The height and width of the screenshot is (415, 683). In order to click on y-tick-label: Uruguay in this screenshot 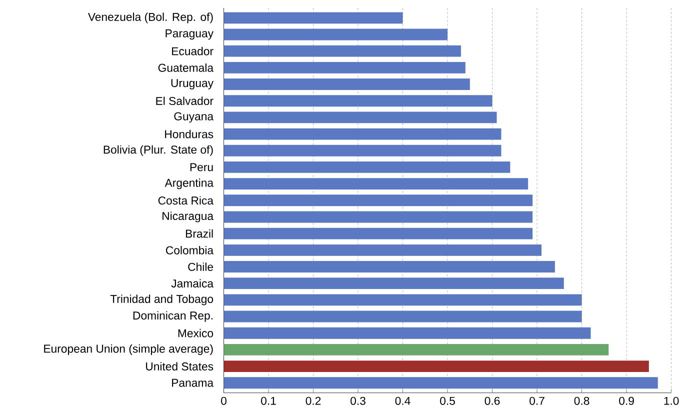, I will do `click(192, 84)`.